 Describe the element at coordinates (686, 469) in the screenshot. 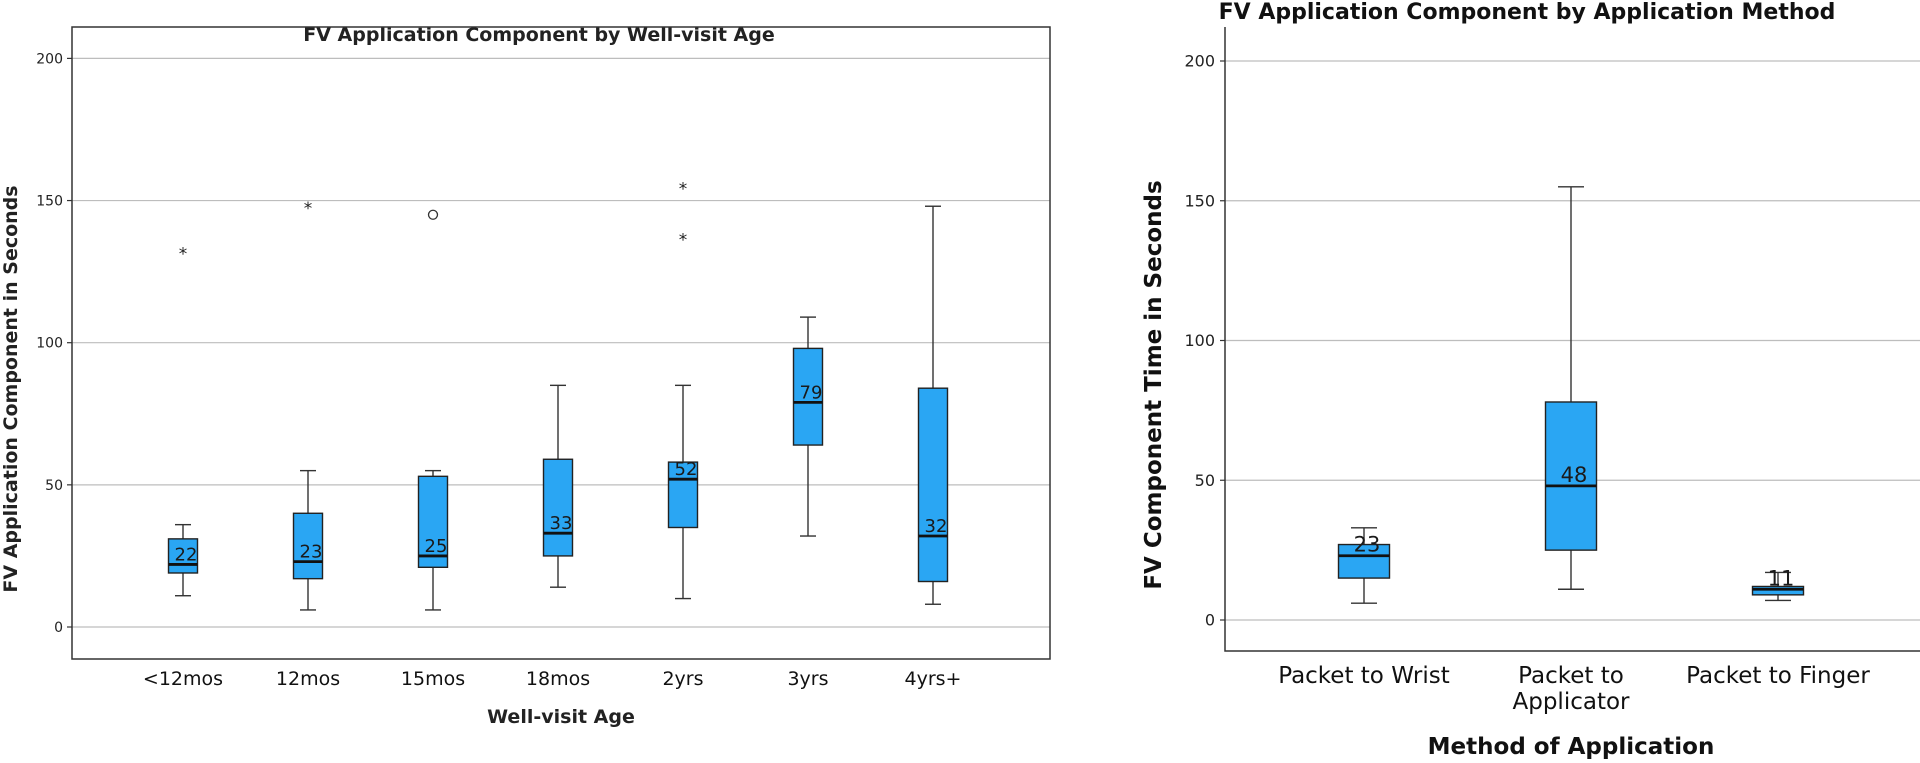

I see `median-label: 52` at that location.